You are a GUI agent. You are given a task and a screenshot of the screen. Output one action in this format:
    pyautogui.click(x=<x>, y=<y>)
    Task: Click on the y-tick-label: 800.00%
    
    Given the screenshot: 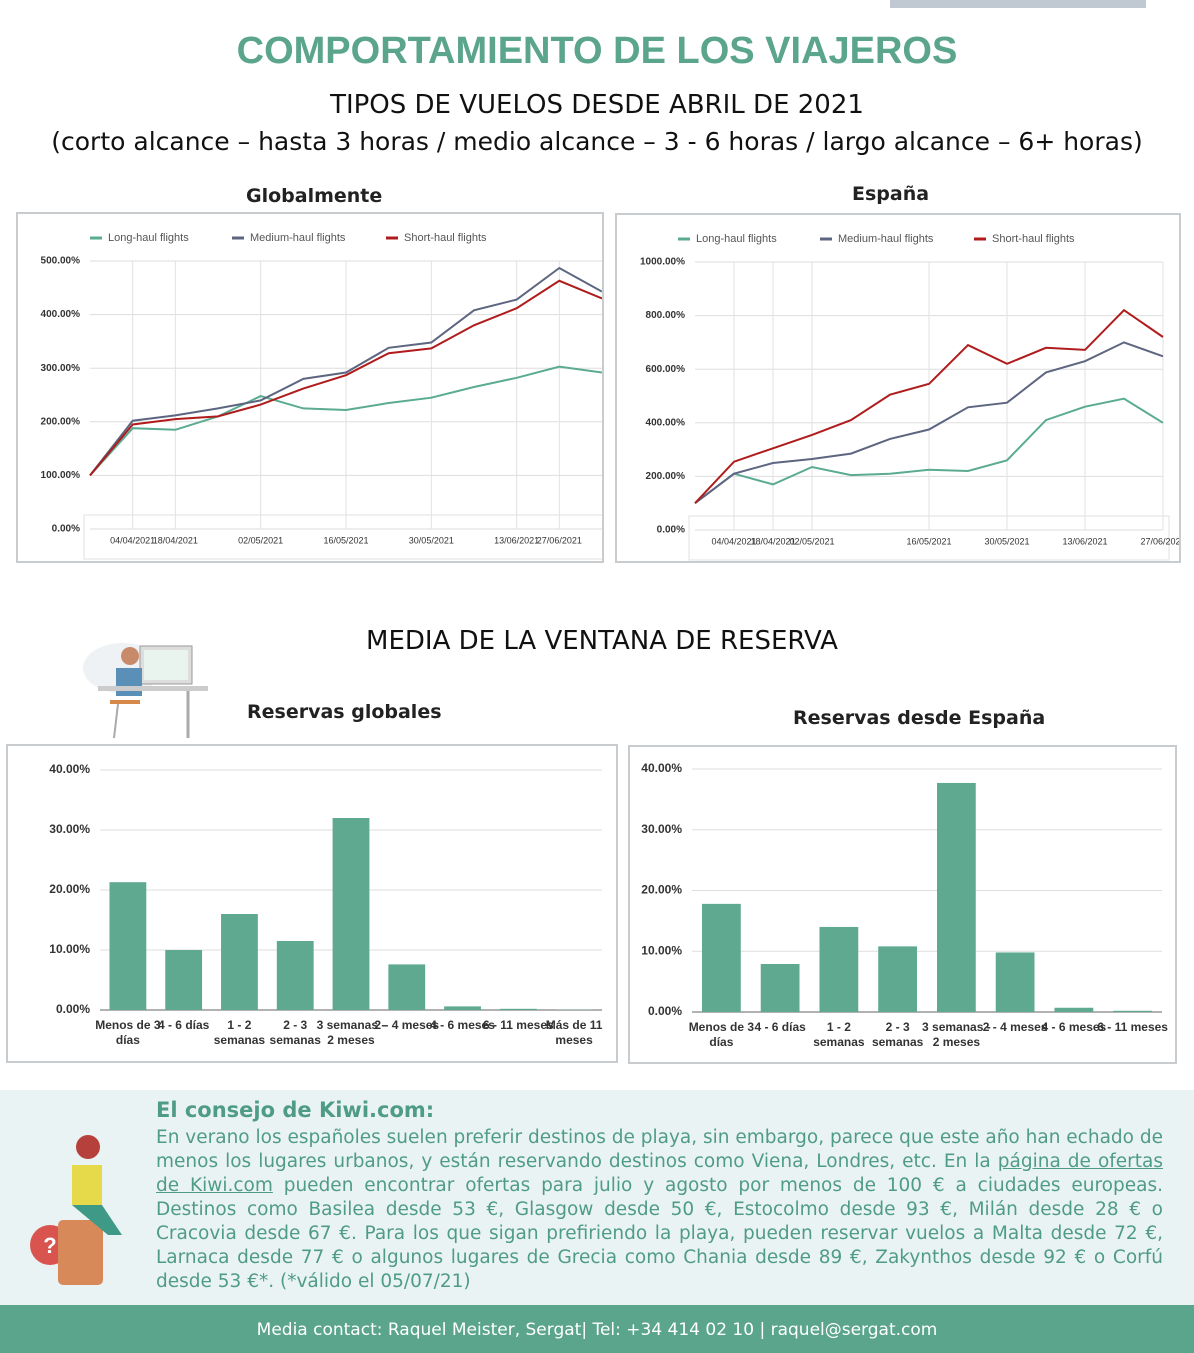 What is the action you would take?
    pyautogui.click(x=666, y=315)
    